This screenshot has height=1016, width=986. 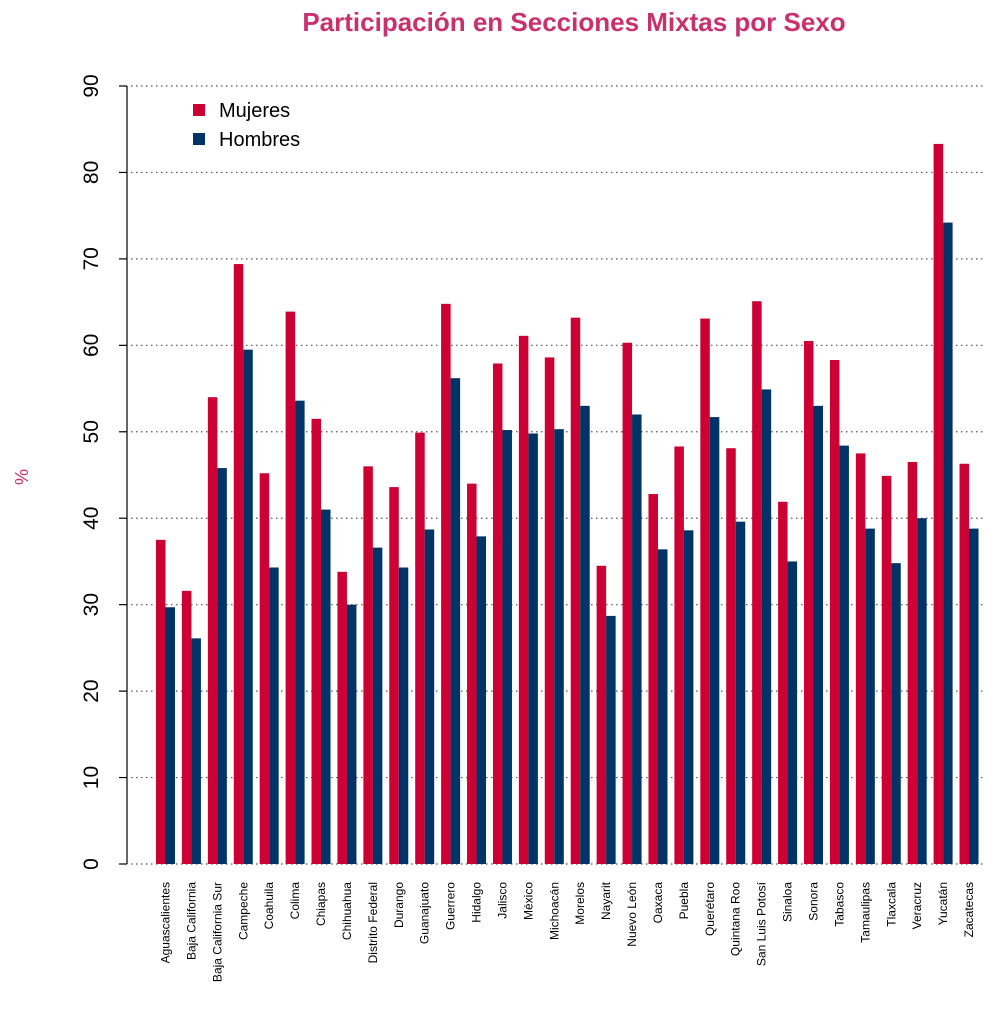 I want to click on x-tick-label: Quintana Roo, so click(x=736, y=919).